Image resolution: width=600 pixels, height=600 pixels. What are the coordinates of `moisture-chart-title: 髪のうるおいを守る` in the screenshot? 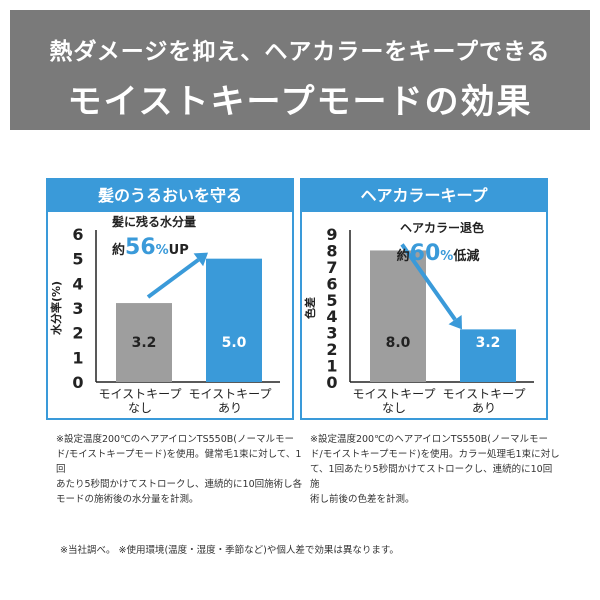 It's located at (170, 196).